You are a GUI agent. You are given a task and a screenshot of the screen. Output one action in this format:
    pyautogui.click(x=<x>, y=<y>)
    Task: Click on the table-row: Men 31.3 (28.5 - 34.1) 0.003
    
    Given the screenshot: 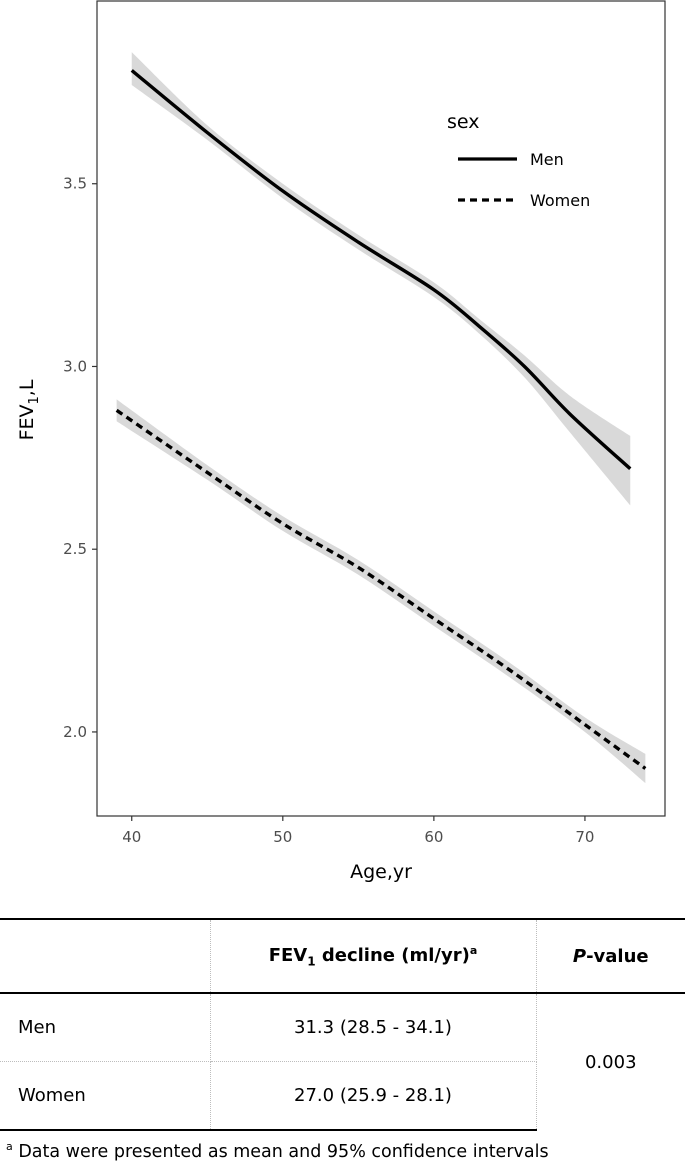 What is the action you would take?
    pyautogui.click(x=342, y=1033)
    